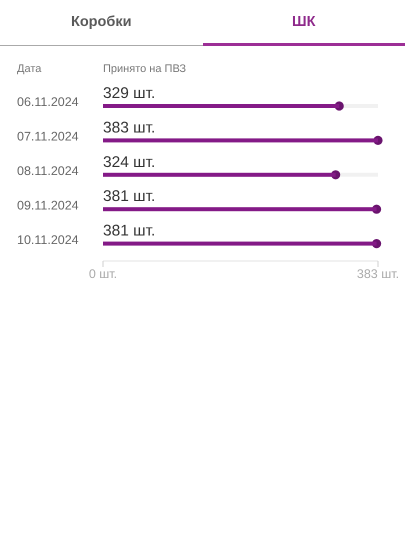  What do you see at coordinates (48, 239) in the screenshot?
I see `y-tick-label: 10.11.2024` at bounding box center [48, 239].